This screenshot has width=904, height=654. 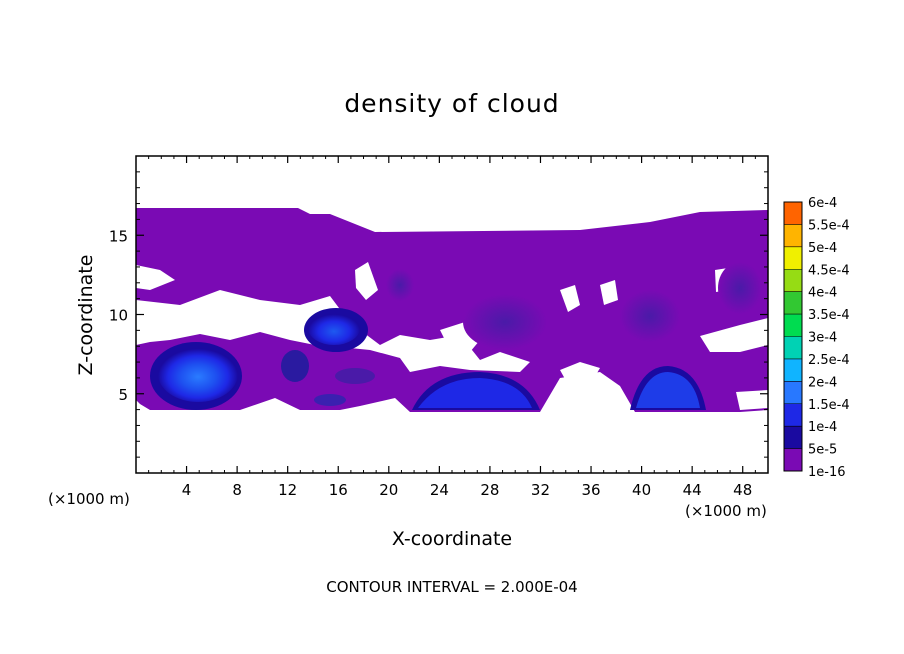 What do you see at coordinates (451, 103) in the screenshot?
I see `chart-title: density of cloud` at bounding box center [451, 103].